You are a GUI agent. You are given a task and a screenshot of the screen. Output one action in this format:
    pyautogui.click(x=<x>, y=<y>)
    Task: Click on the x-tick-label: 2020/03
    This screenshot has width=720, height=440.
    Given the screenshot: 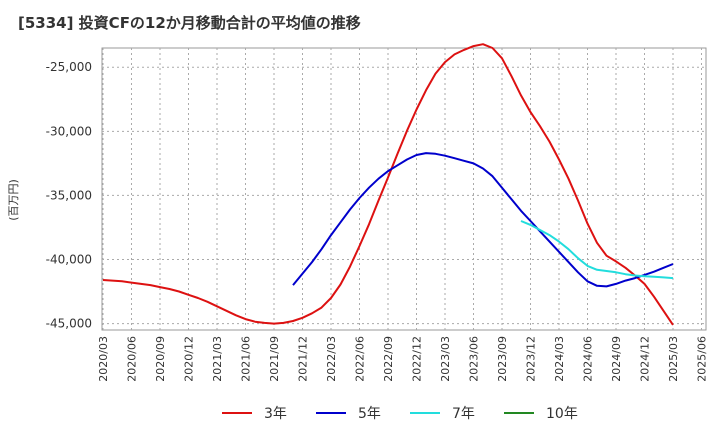 What is the action you would take?
    pyautogui.click(x=103, y=359)
    